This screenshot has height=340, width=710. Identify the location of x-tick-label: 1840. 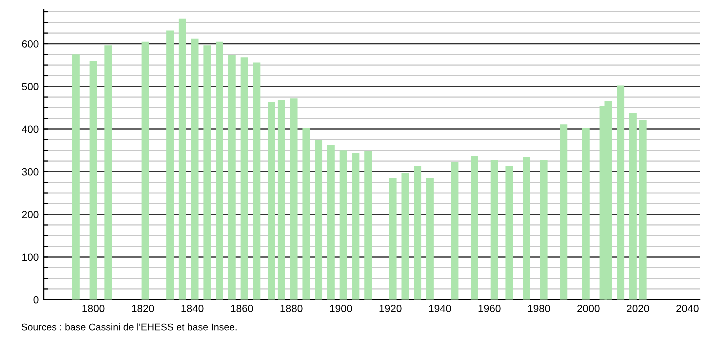
(193, 308).